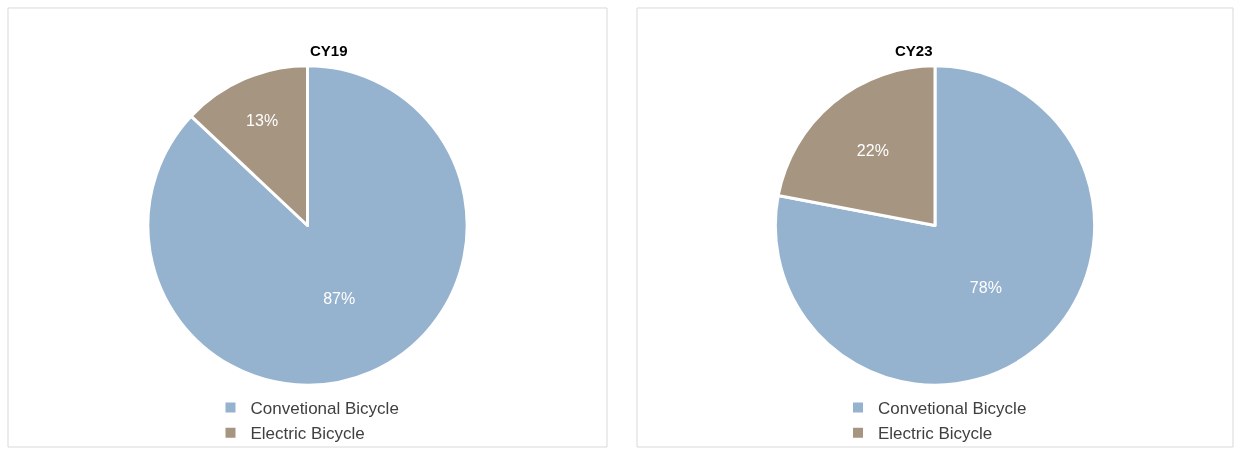 Image resolution: width=1234 pixels, height=451 pixels. What do you see at coordinates (872, 150) in the screenshot?
I see `data-label: 22%` at bounding box center [872, 150].